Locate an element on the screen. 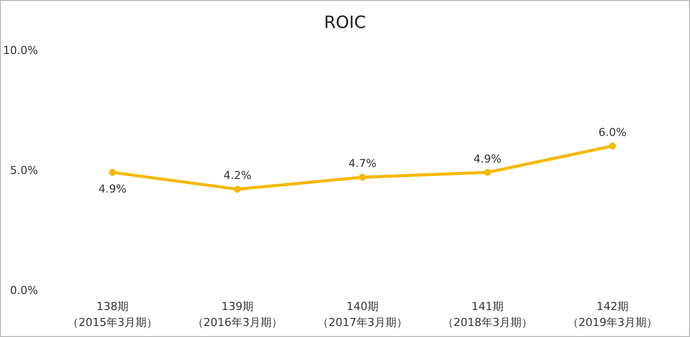 The image size is (690, 337). data-label: 4.2% is located at coordinates (238, 175).